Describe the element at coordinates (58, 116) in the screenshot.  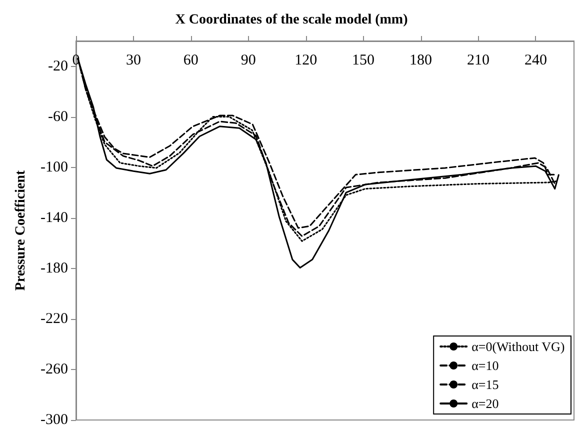
I see `y-tick-label: -60` at that location.